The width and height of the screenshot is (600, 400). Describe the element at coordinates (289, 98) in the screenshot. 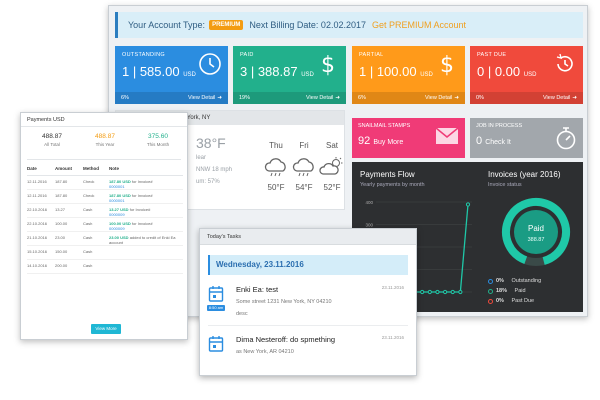

I see `tile-footer: 19% View Detail ➜` at that location.